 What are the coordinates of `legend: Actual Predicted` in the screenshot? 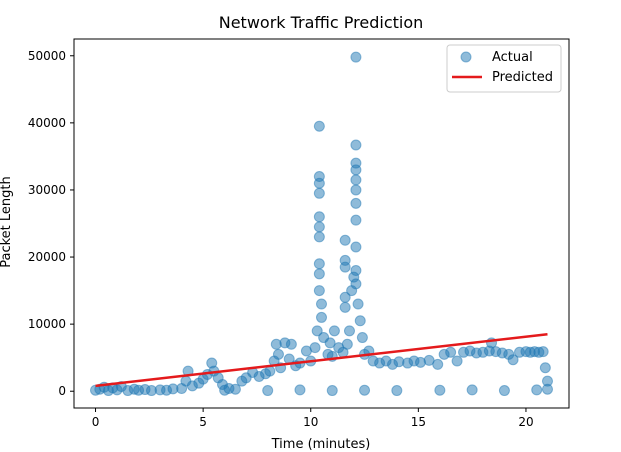 It's located at (504, 68).